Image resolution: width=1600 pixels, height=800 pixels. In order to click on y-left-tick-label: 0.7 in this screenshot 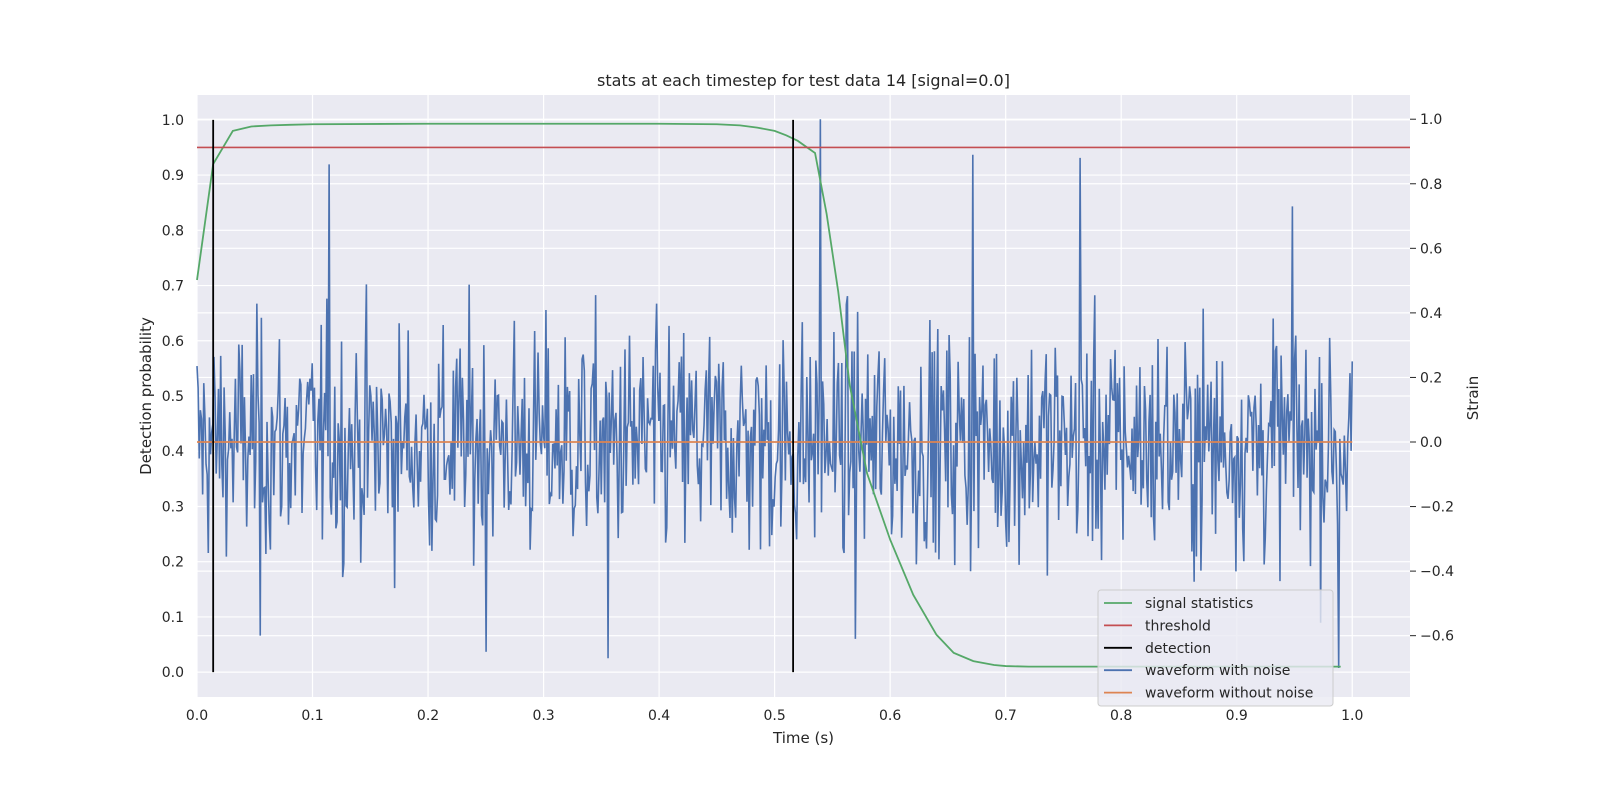, I will do `click(173, 287)`.